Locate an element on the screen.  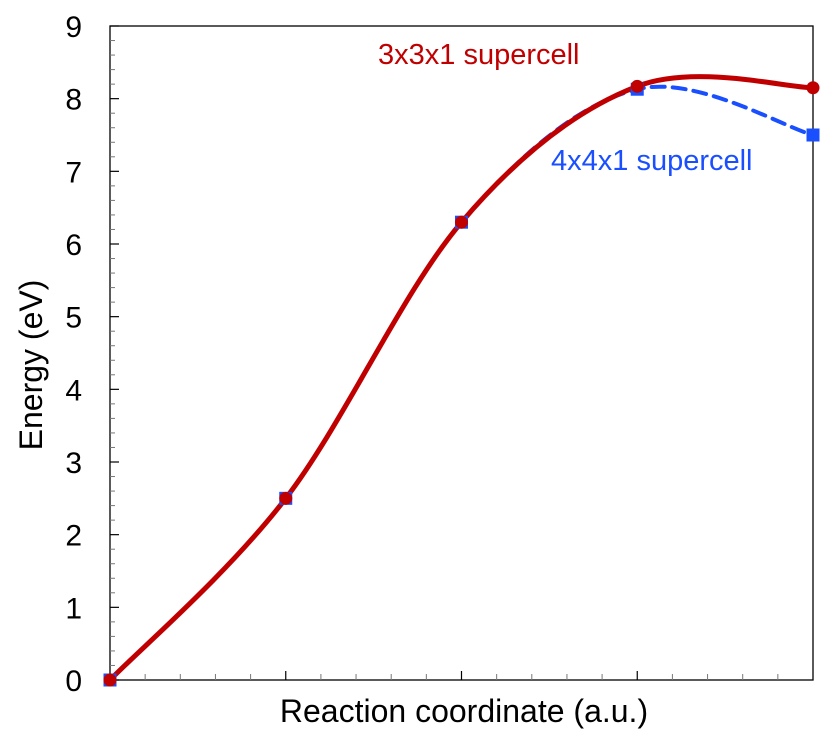
y-tick-label: 7 is located at coordinates (73, 172).